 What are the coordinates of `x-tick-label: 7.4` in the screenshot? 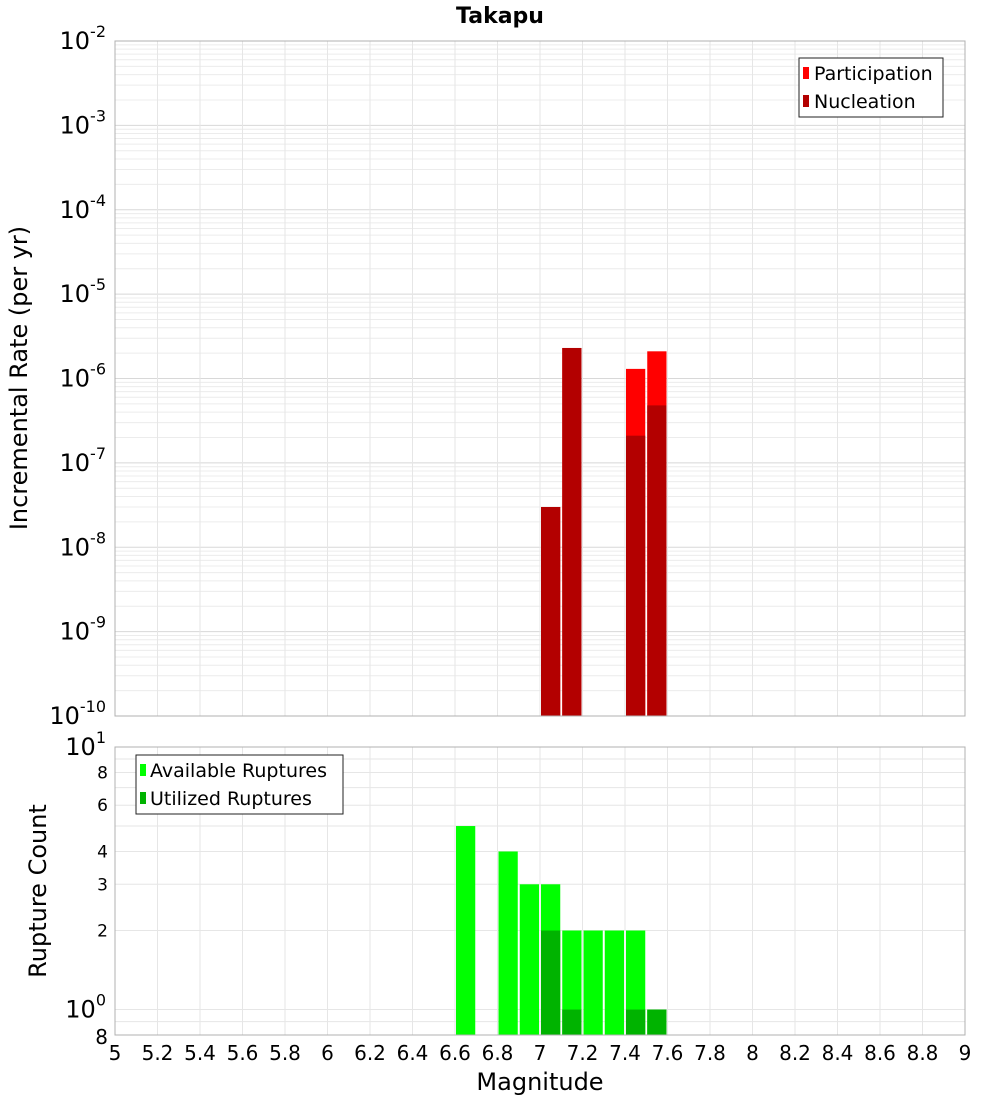 It's located at (625, 1053).